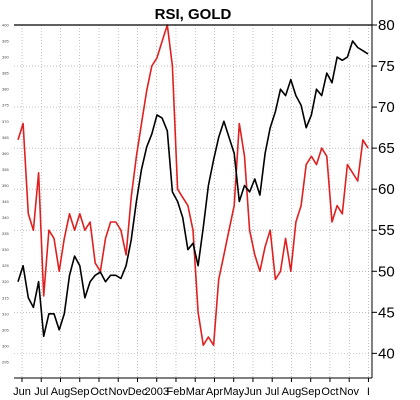  What do you see at coordinates (386, 353) in the screenshot?
I see `right-tick-label: 40` at bounding box center [386, 353].